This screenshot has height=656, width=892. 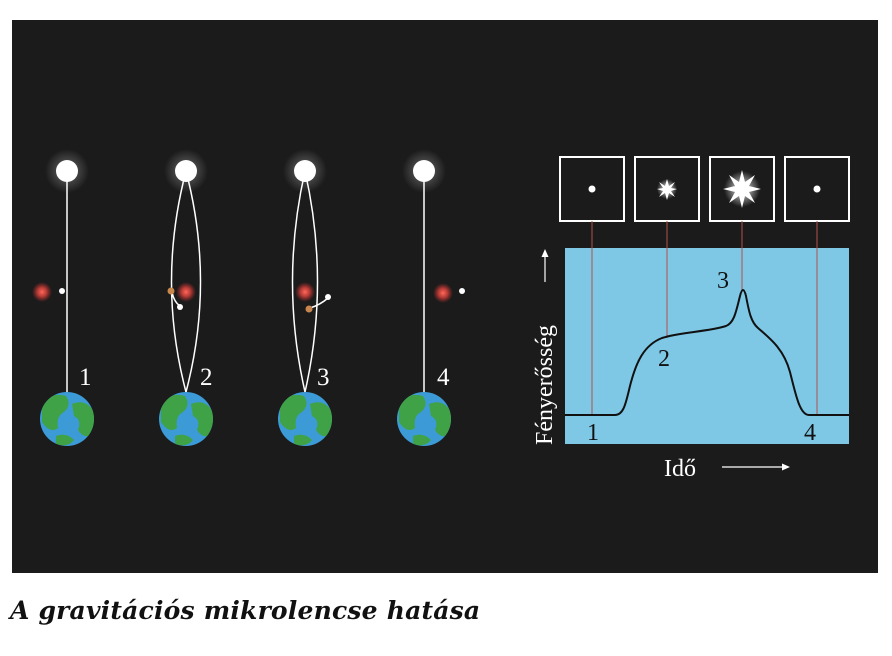 I want to click on panel-number: 1, so click(x=85, y=377).